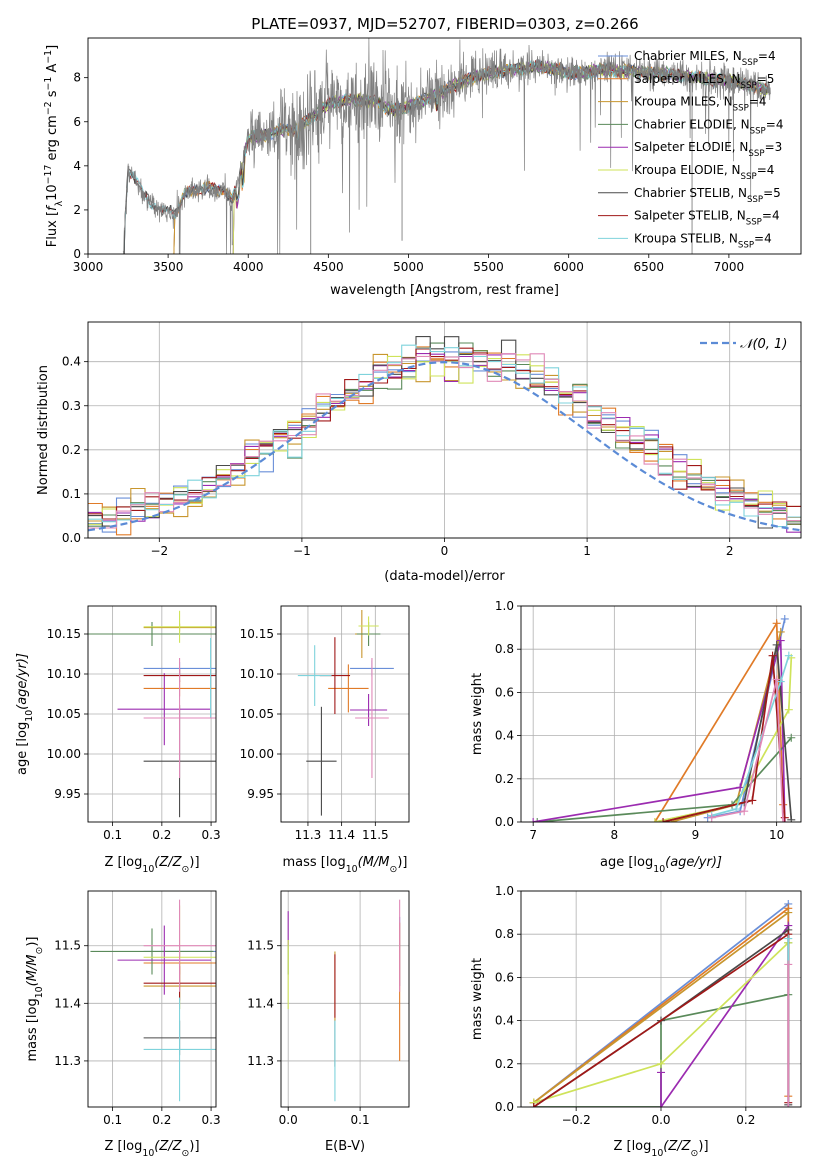  I want to click on x-tick-label: −1, so click(302, 551).